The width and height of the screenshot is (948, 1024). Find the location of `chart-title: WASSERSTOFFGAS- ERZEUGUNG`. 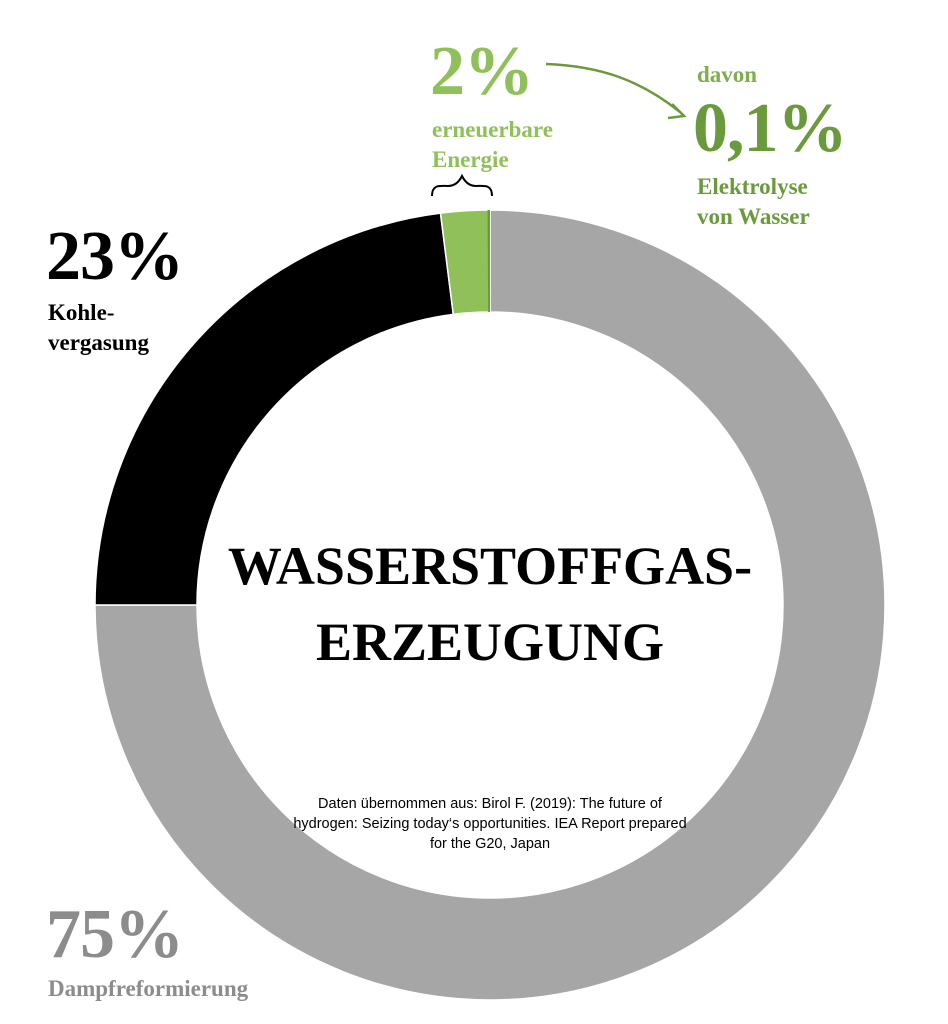

chart-title: WASSERSTOFFGAS- ERZEUGUNG is located at coordinates (490, 604).